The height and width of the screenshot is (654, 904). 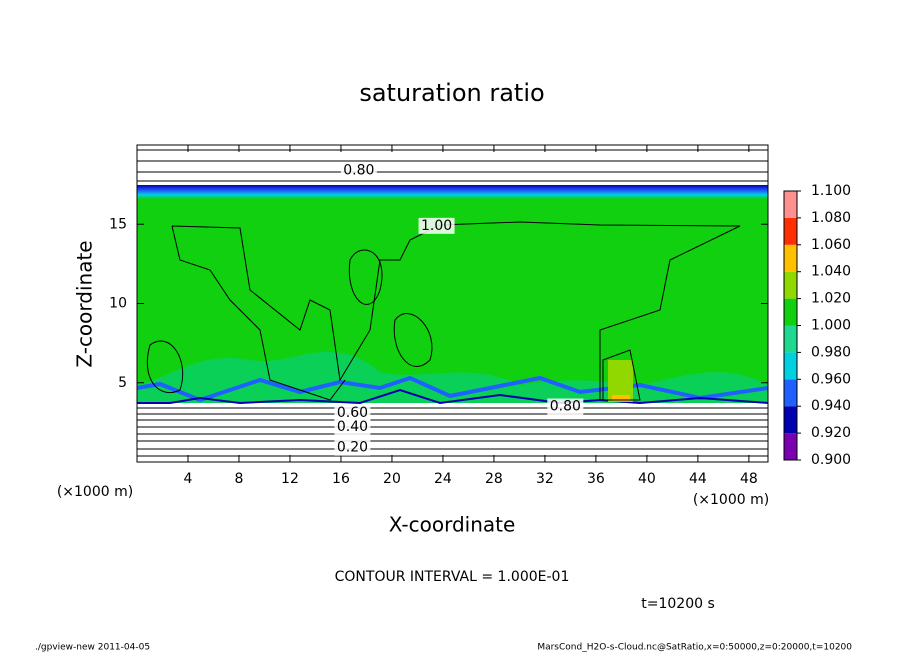 I want to click on x-tick-label: 8, so click(x=239, y=479).